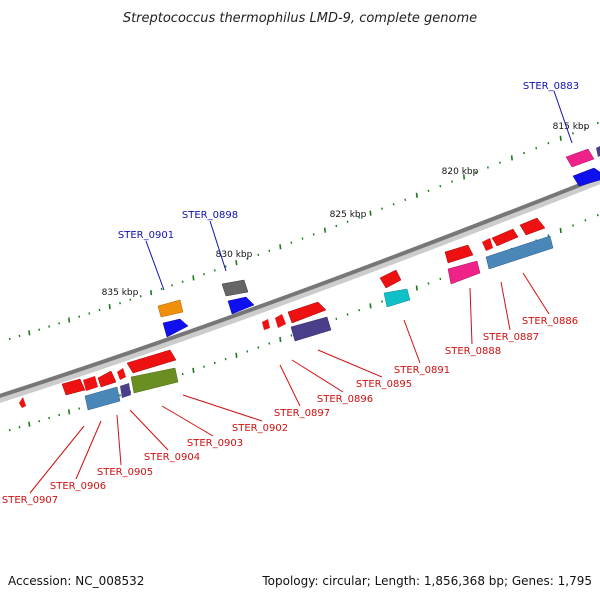 This screenshot has height=600, width=600. I want to click on label-STER_0896: STER_0896, so click(345, 399).